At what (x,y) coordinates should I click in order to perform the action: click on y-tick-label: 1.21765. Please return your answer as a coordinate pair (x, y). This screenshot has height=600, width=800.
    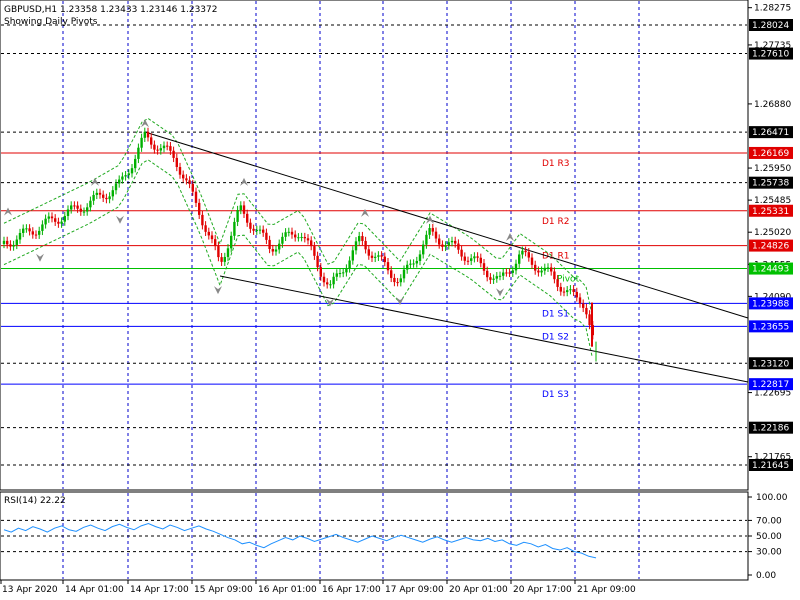
    Looking at the image, I should click on (772, 458).